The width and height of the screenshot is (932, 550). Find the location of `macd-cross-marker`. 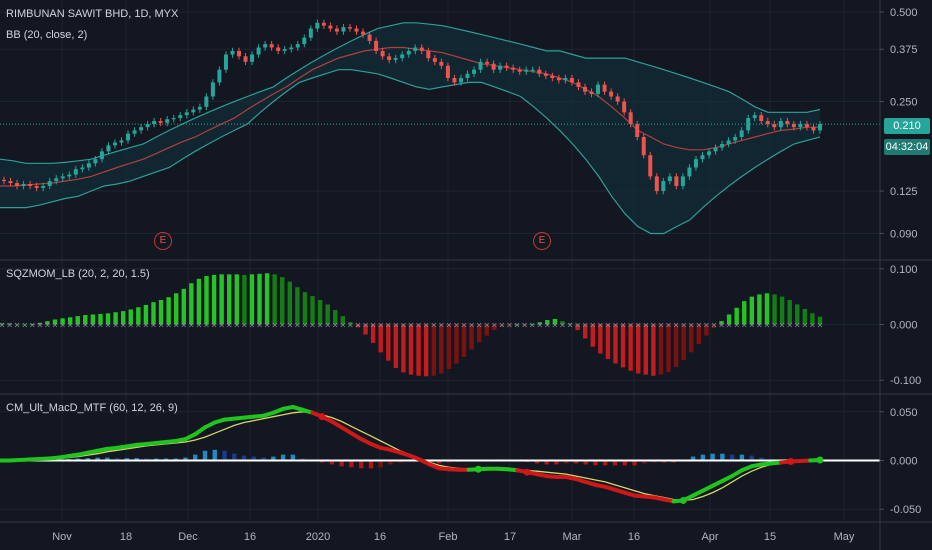

macd-cross-marker is located at coordinates (527, 472).